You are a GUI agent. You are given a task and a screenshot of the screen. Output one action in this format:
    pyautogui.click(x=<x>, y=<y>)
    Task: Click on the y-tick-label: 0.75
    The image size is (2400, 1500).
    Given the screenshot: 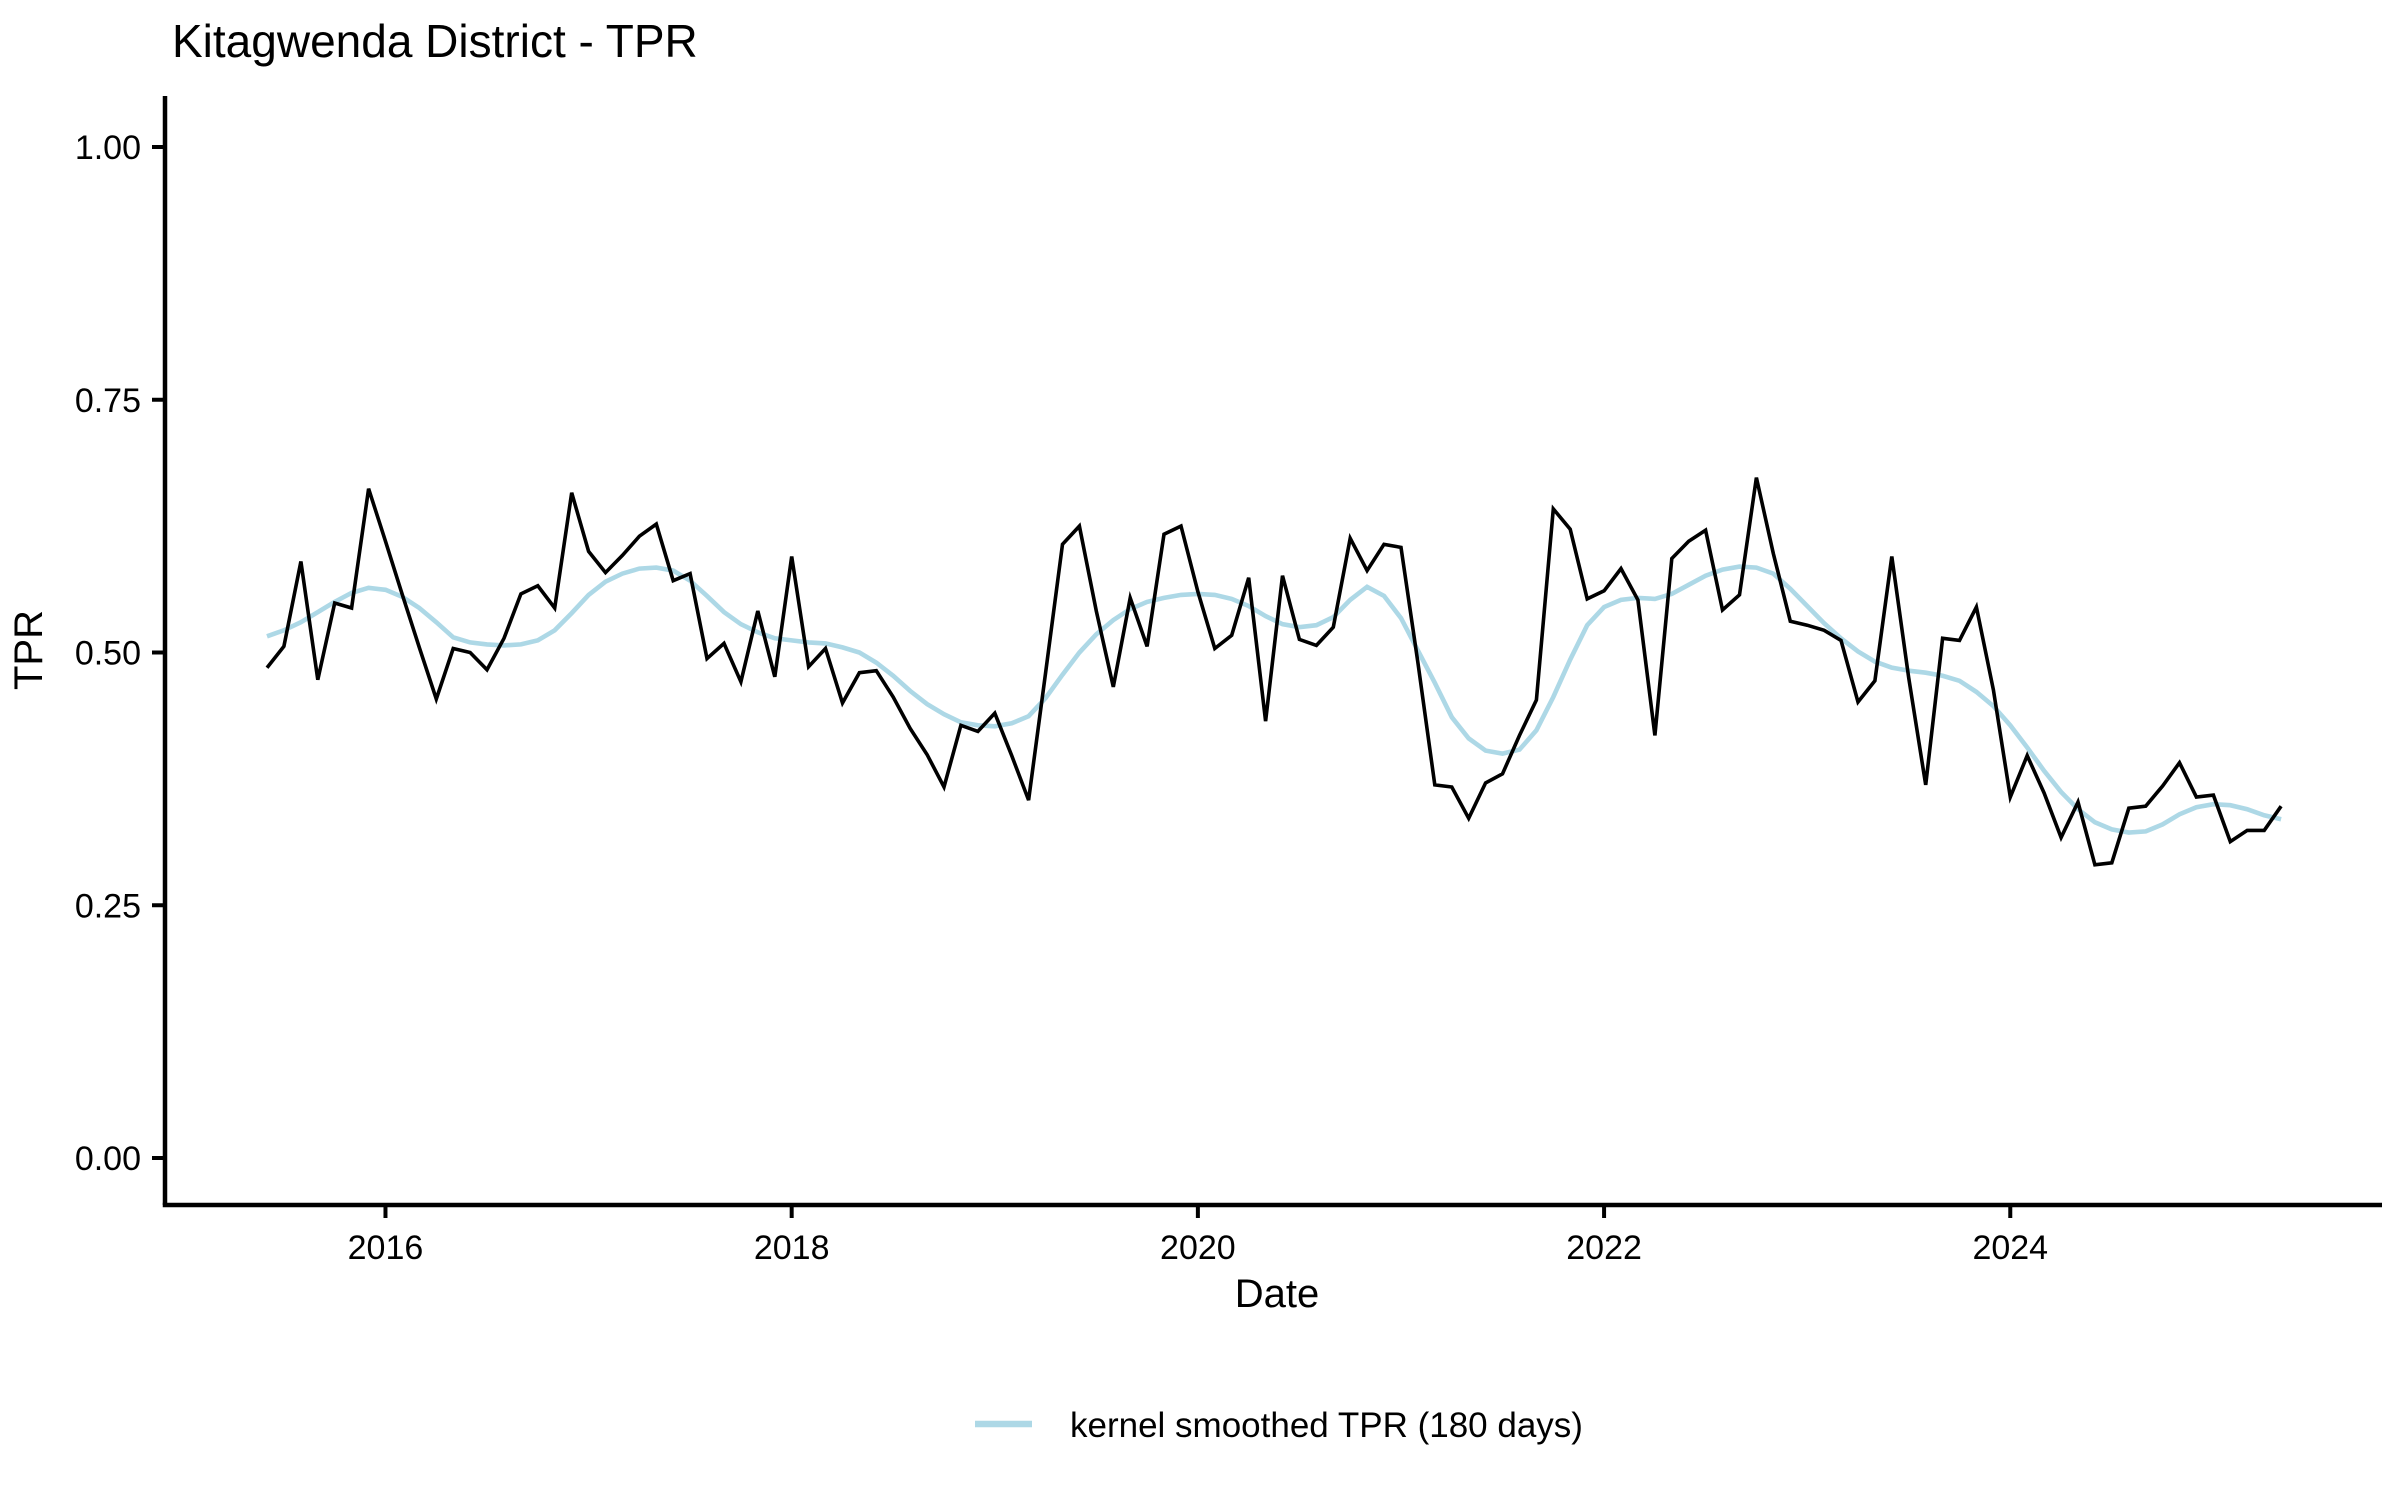 What is the action you would take?
    pyautogui.click(x=108, y=401)
    